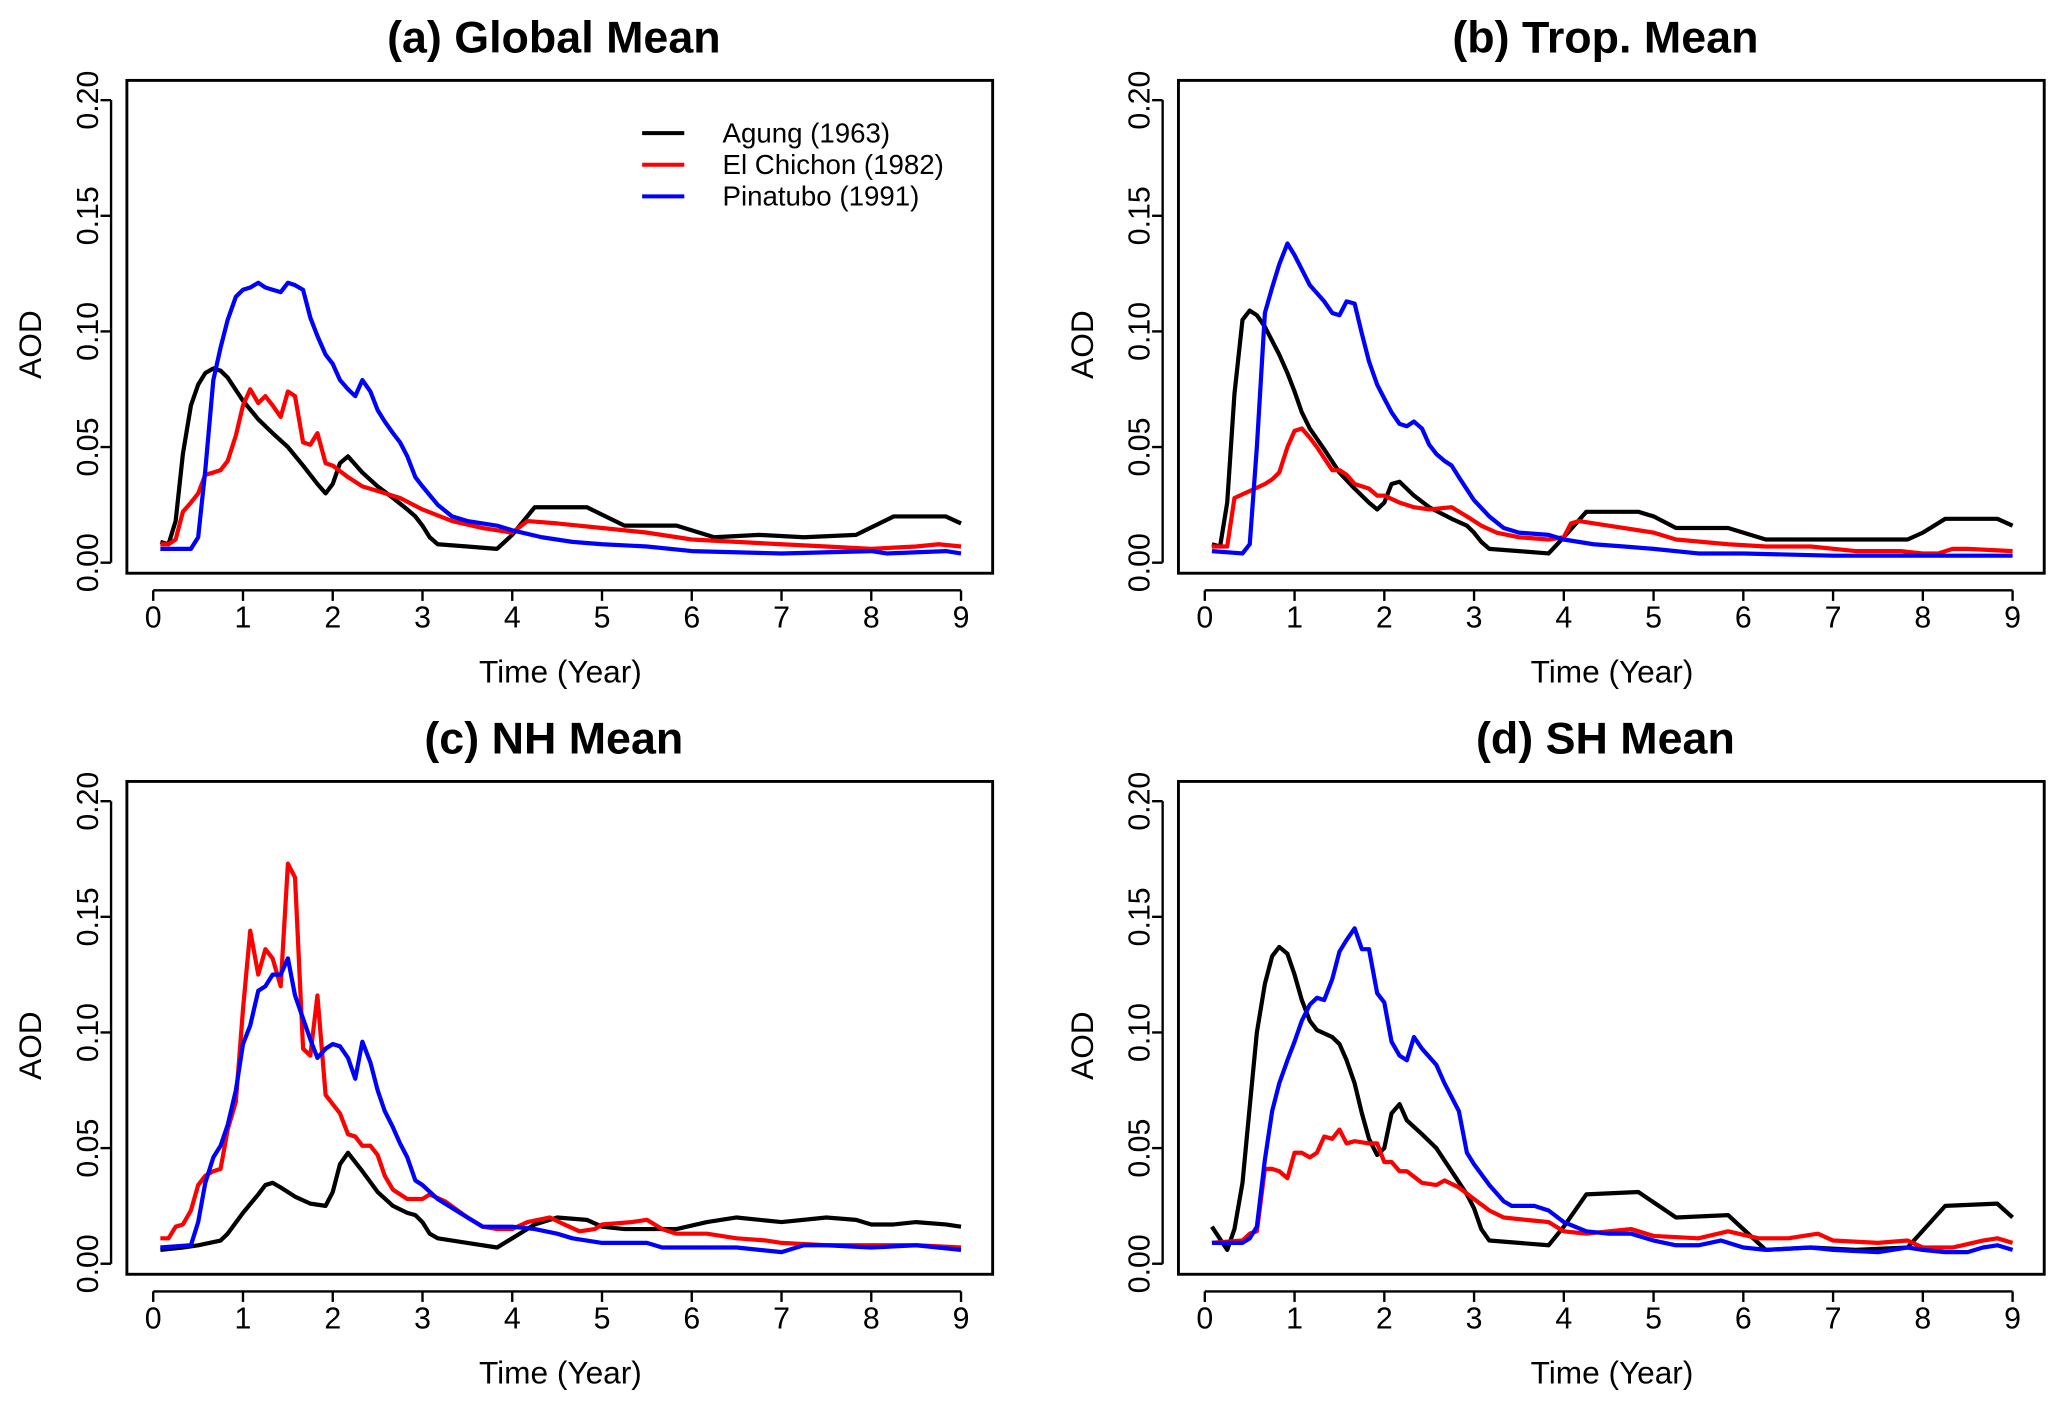 The height and width of the screenshot is (1410, 2067). Describe the element at coordinates (1605, 38) in the screenshot. I see `panel-title: (b) Trop. Mean` at that location.